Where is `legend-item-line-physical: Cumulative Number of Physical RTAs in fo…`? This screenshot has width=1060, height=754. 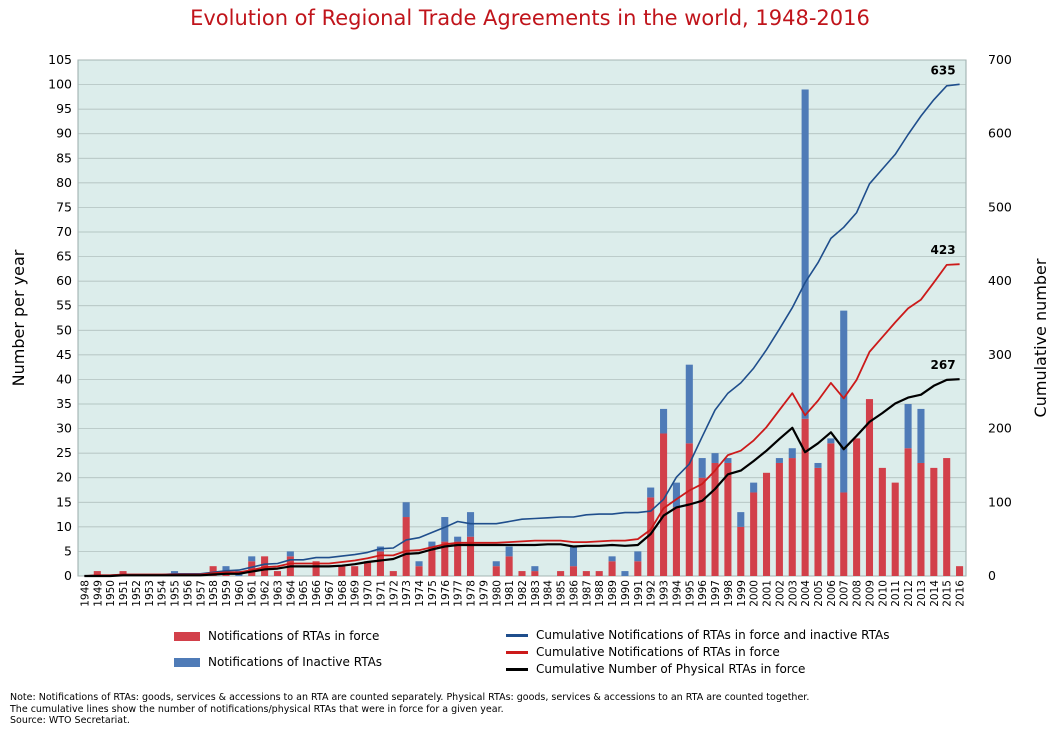 legend-item-line-physical: Cumulative Number of Physical RTAs in fo… is located at coordinates (697, 669).